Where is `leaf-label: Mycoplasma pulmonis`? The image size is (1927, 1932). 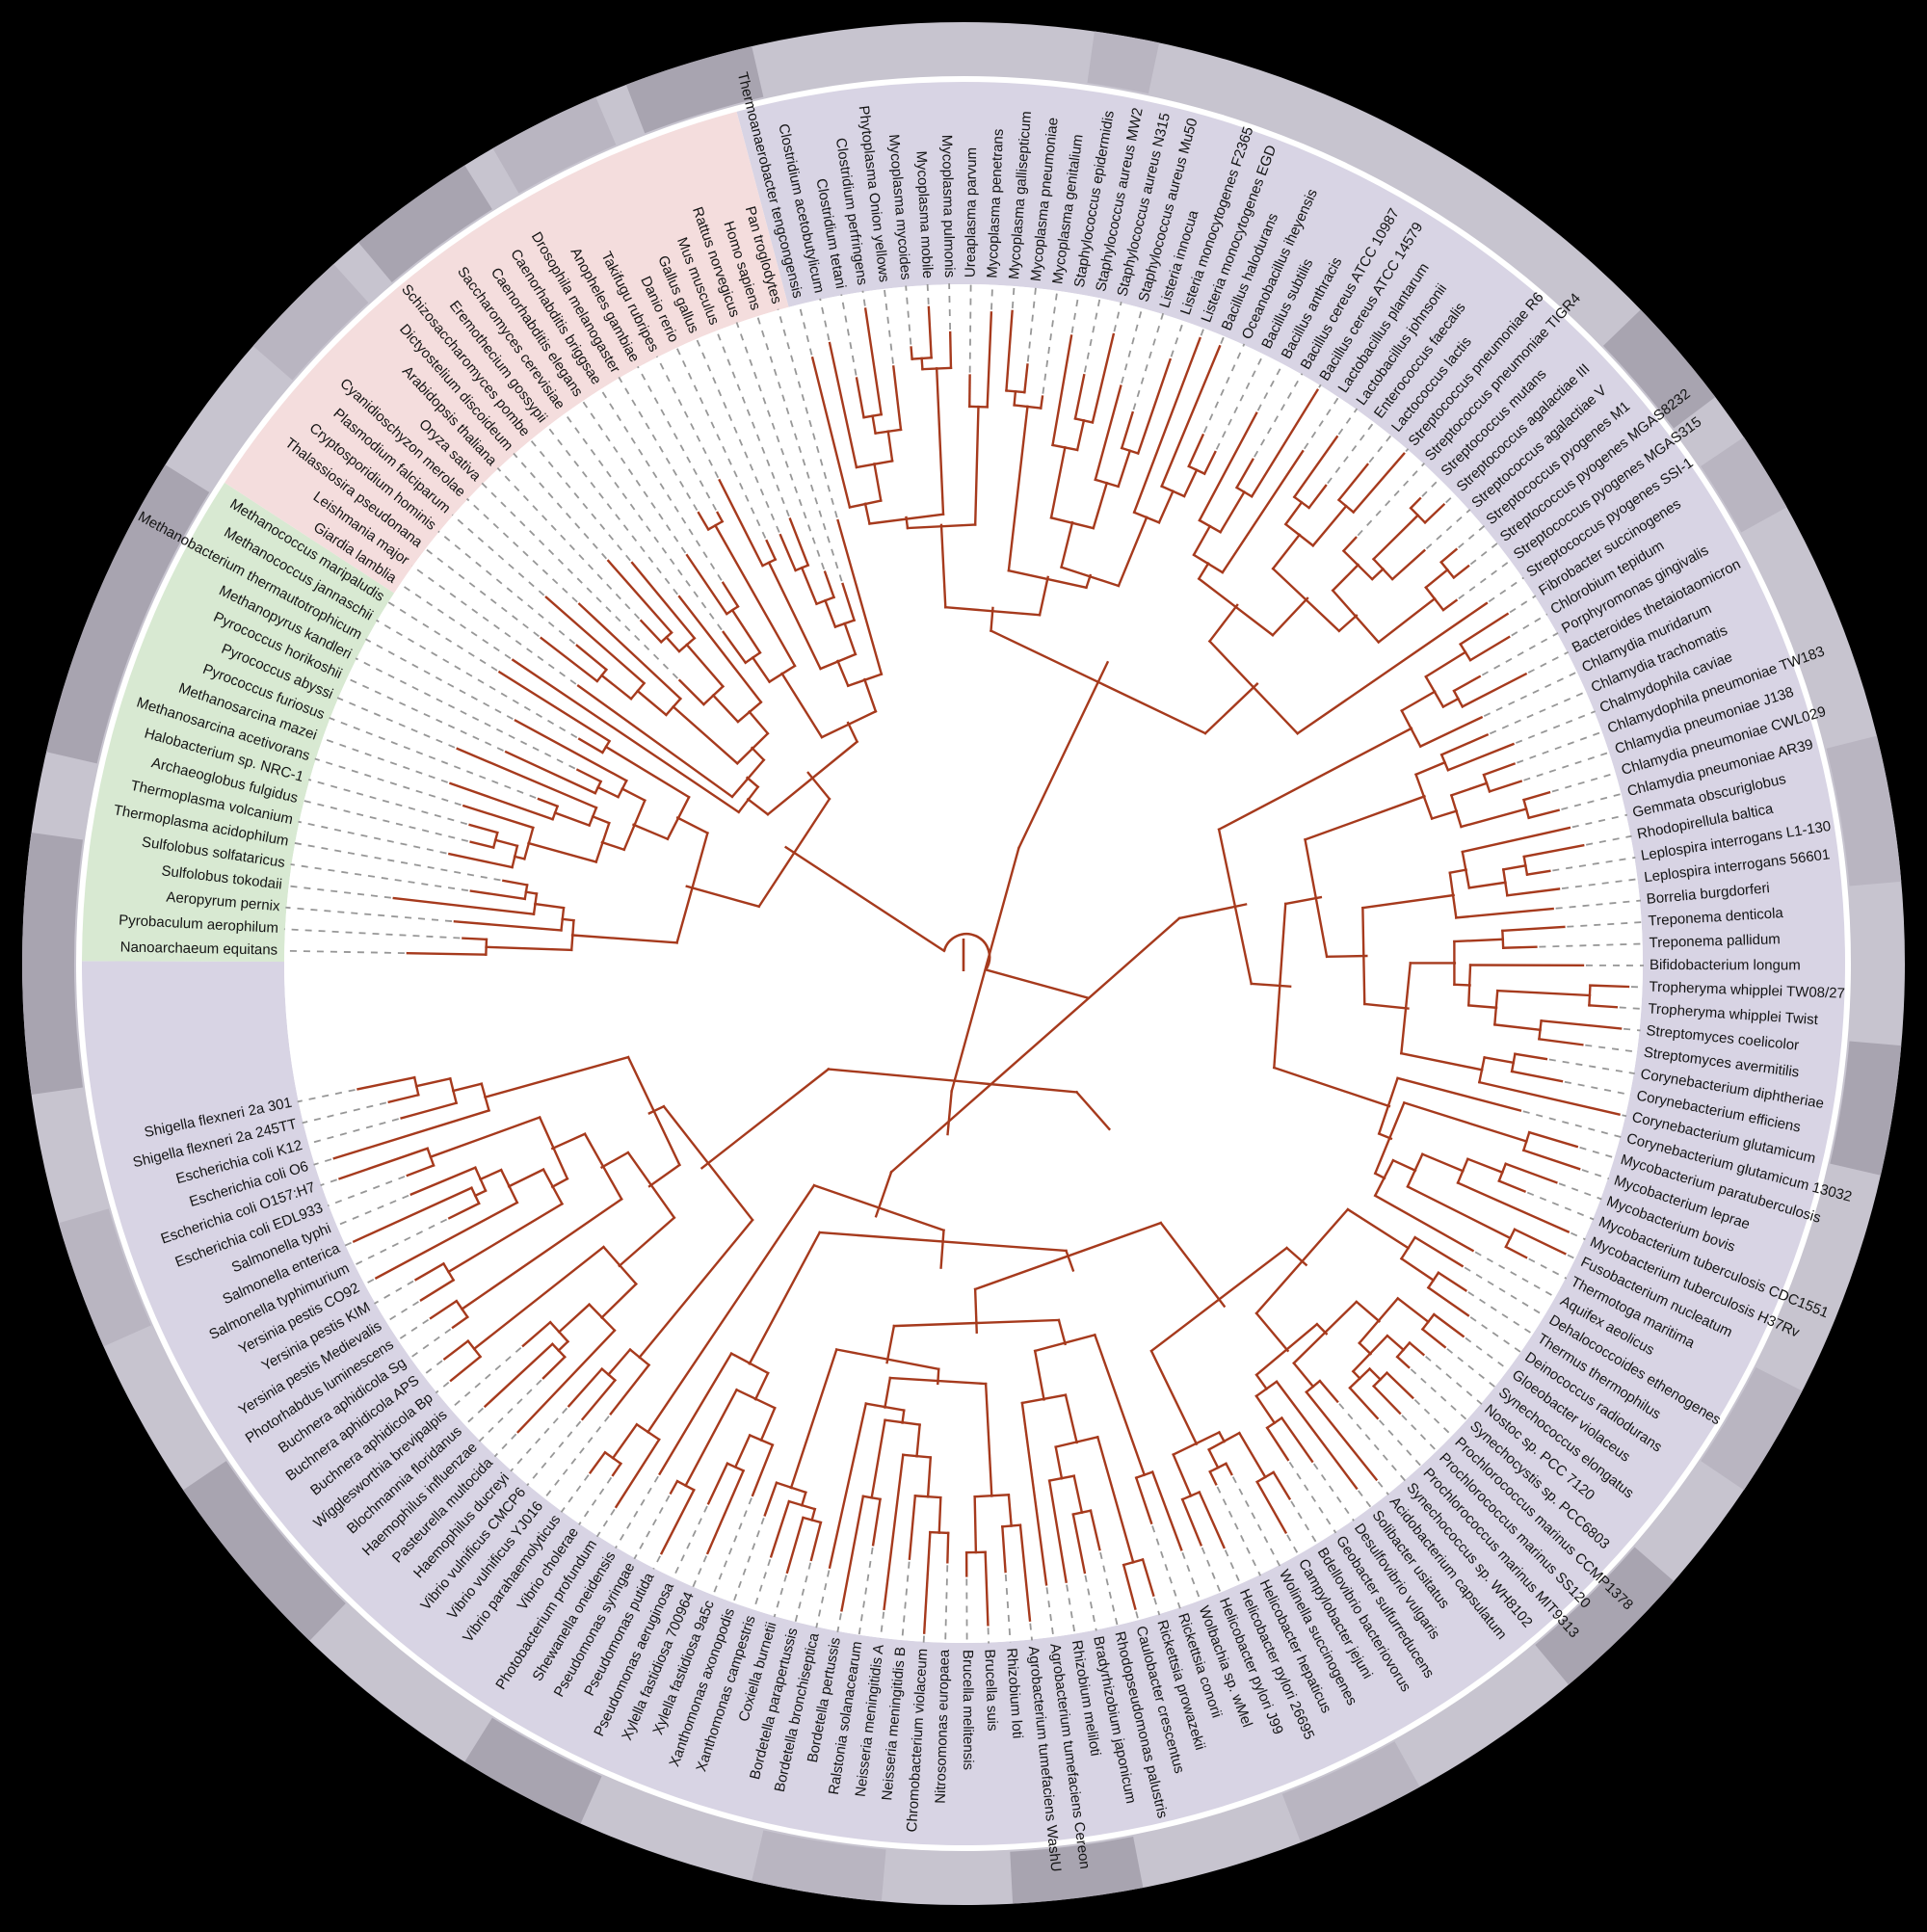
leaf-label: Mycoplasma pulmonis is located at coordinates (948, 206).